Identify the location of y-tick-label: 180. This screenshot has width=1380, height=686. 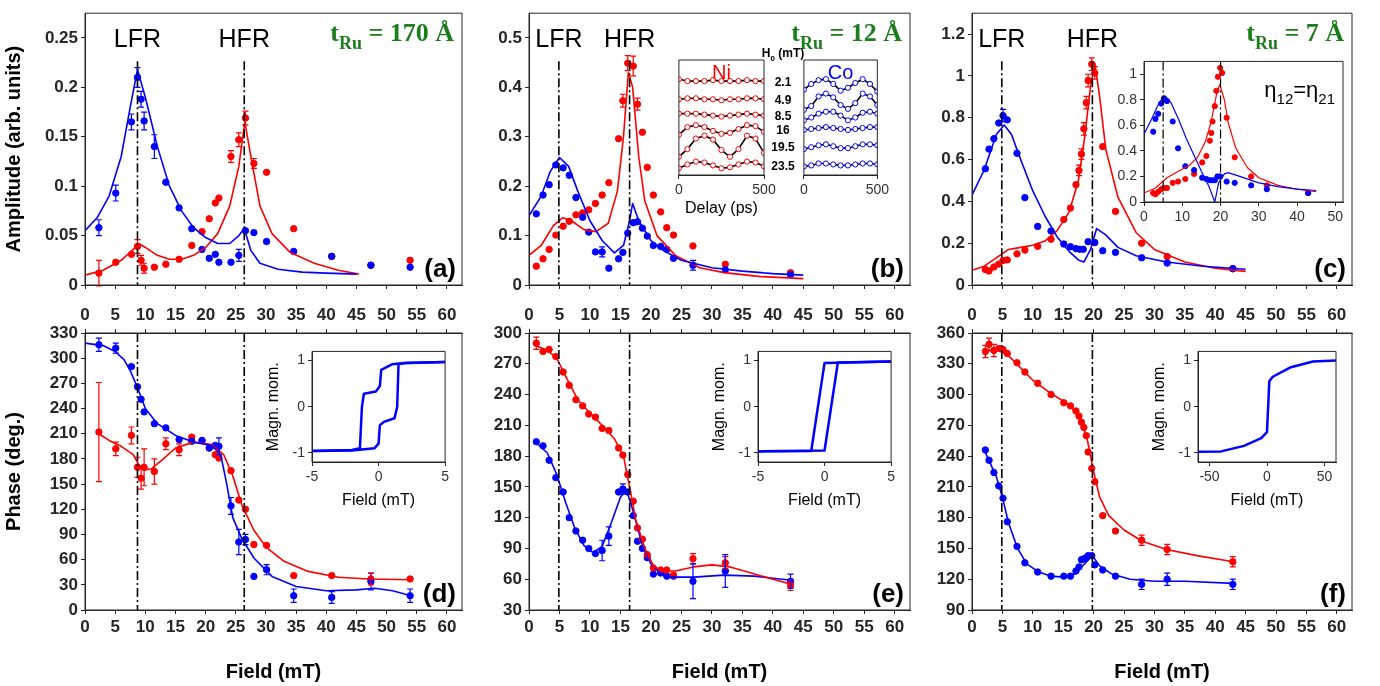
(507, 455).